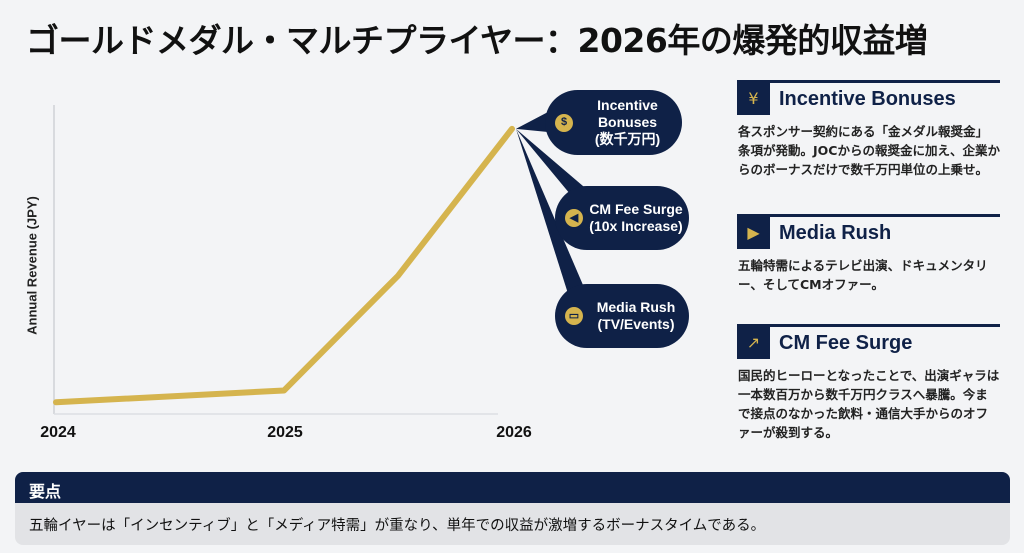 The height and width of the screenshot is (553, 1024). What do you see at coordinates (753, 232) in the screenshot?
I see `video-camera-icon: ▶` at bounding box center [753, 232].